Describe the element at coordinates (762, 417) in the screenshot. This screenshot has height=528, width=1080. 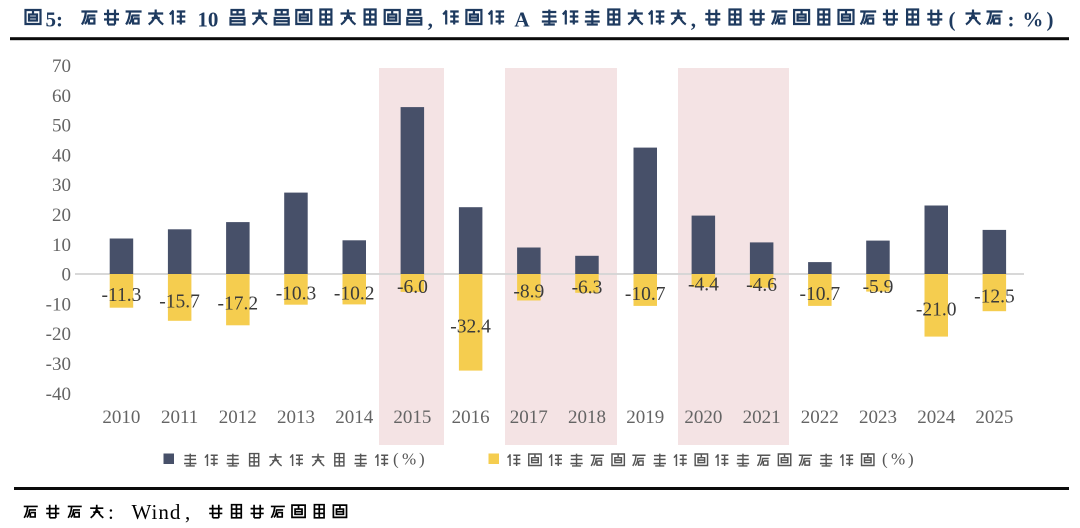
I see `svg-text: 2021` at that location.